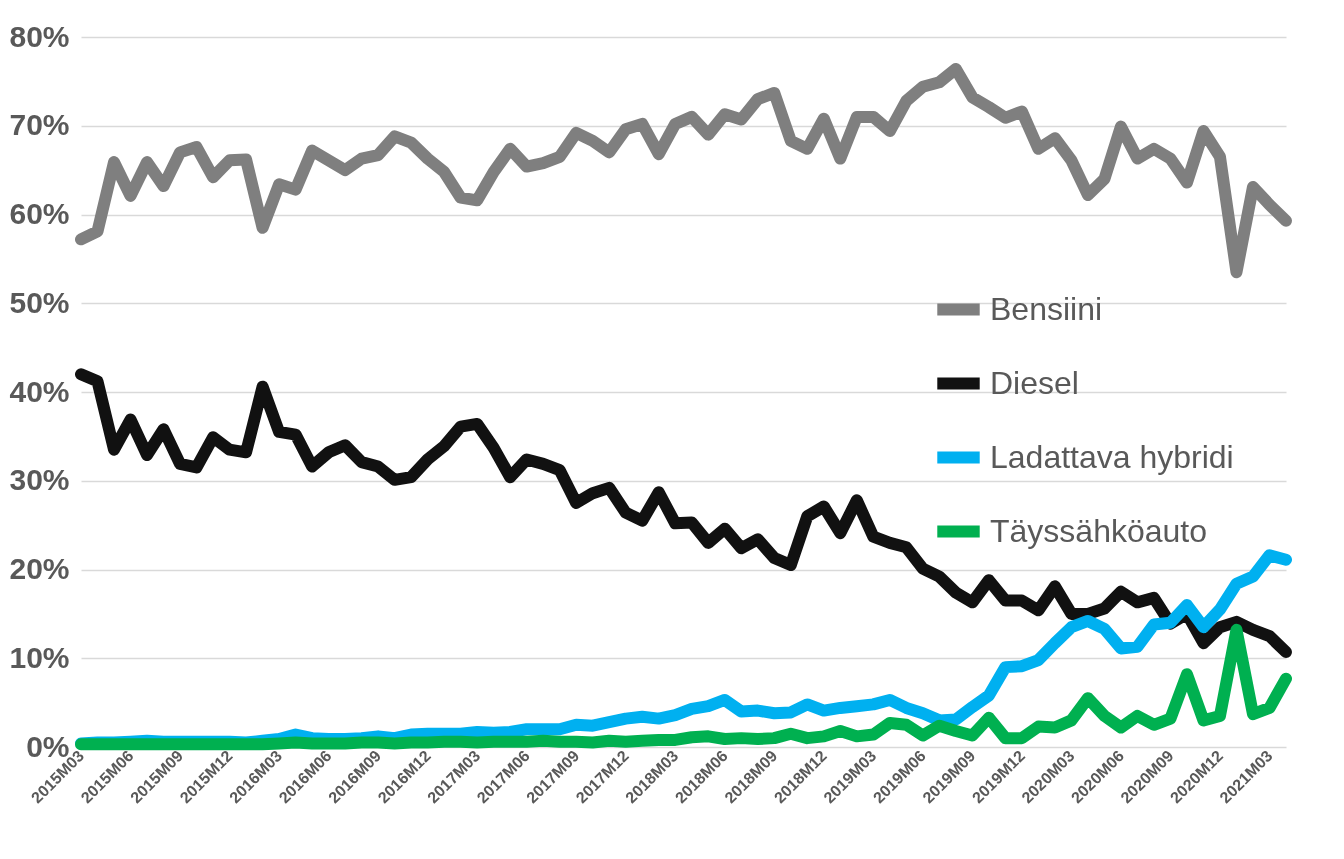 This screenshot has height=859, width=1344. Describe the element at coordinates (39, 125) in the screenshot. I see `y-tick-label: 70%` at that location.